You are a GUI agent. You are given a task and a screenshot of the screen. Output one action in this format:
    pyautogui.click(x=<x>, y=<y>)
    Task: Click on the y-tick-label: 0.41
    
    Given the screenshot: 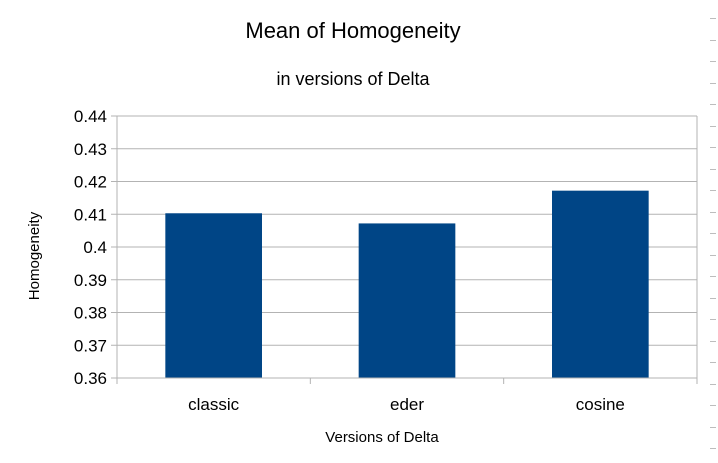 What is the action you would take?
    pyautogui.click(x=90, y=214)
    